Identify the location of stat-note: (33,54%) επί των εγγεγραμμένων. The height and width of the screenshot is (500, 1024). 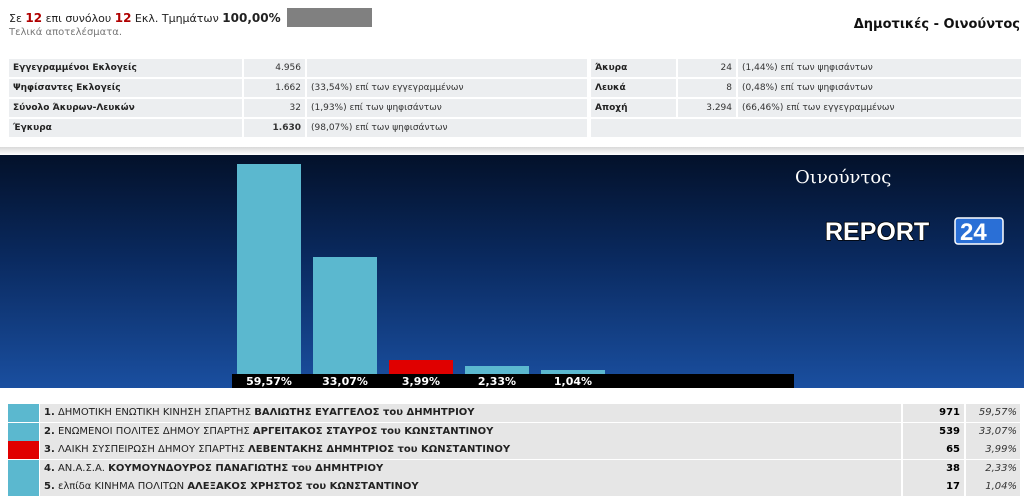
(447, 88).